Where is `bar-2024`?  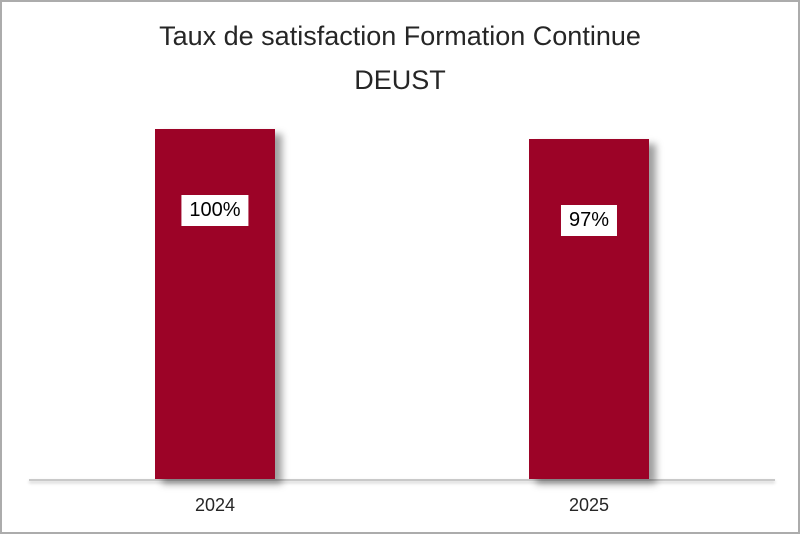 bar-2024 is located at coordinates (215, 304).